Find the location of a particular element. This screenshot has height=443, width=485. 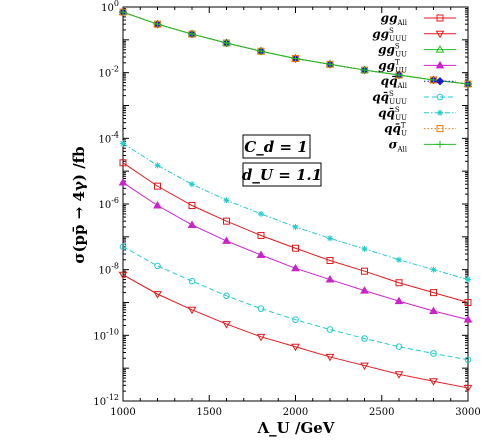

annotation-cd-text: C_d = 1 is located at coordinates (275, 147).